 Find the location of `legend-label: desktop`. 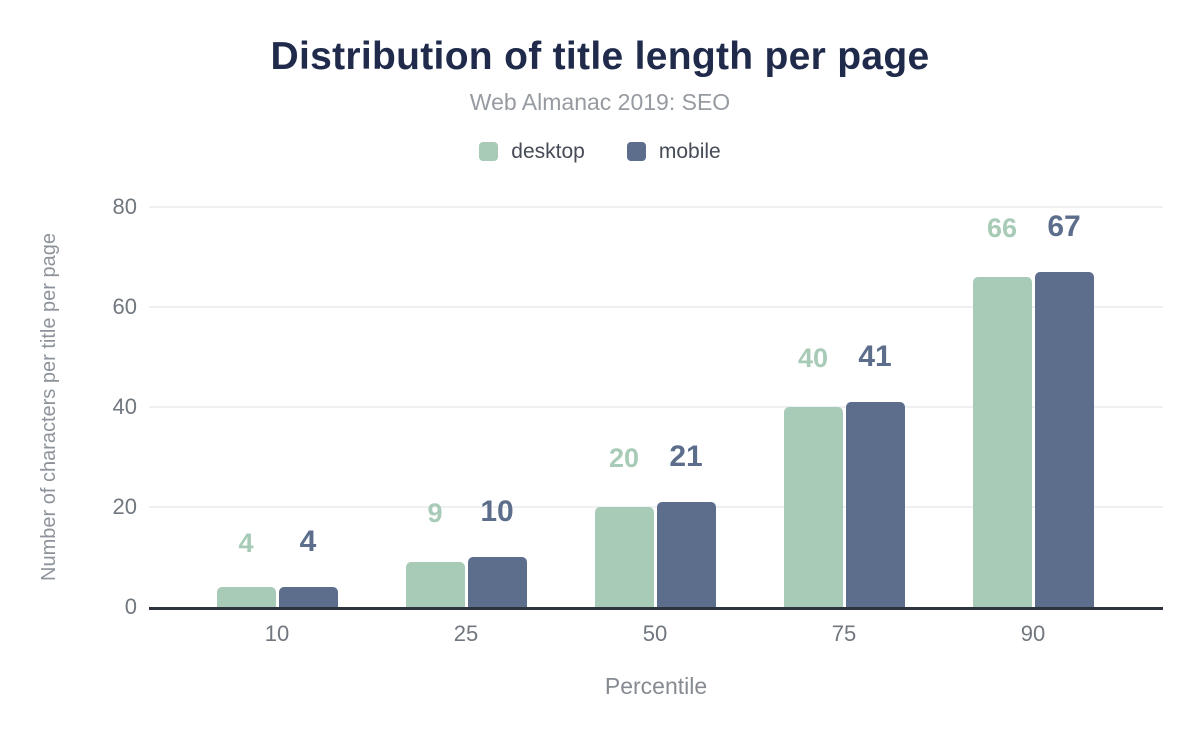

legend-label: desktop is located at coordinates (548, 151).